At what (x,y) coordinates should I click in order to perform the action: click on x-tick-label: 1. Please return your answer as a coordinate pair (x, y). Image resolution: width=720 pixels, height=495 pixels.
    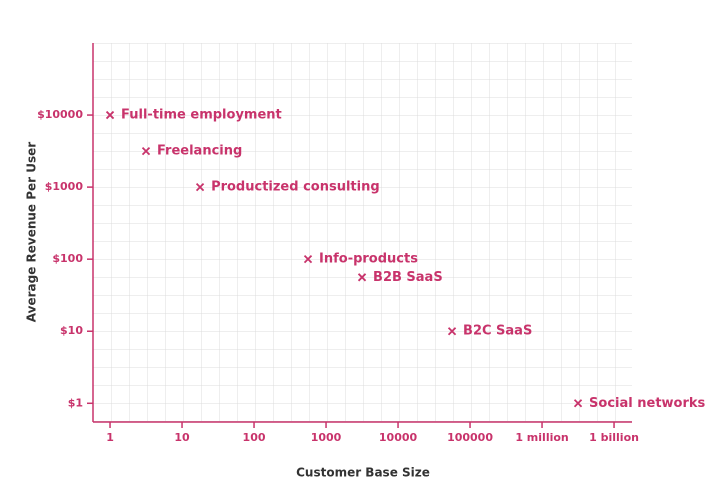
    Looking at the image, I should click on (110, 437).